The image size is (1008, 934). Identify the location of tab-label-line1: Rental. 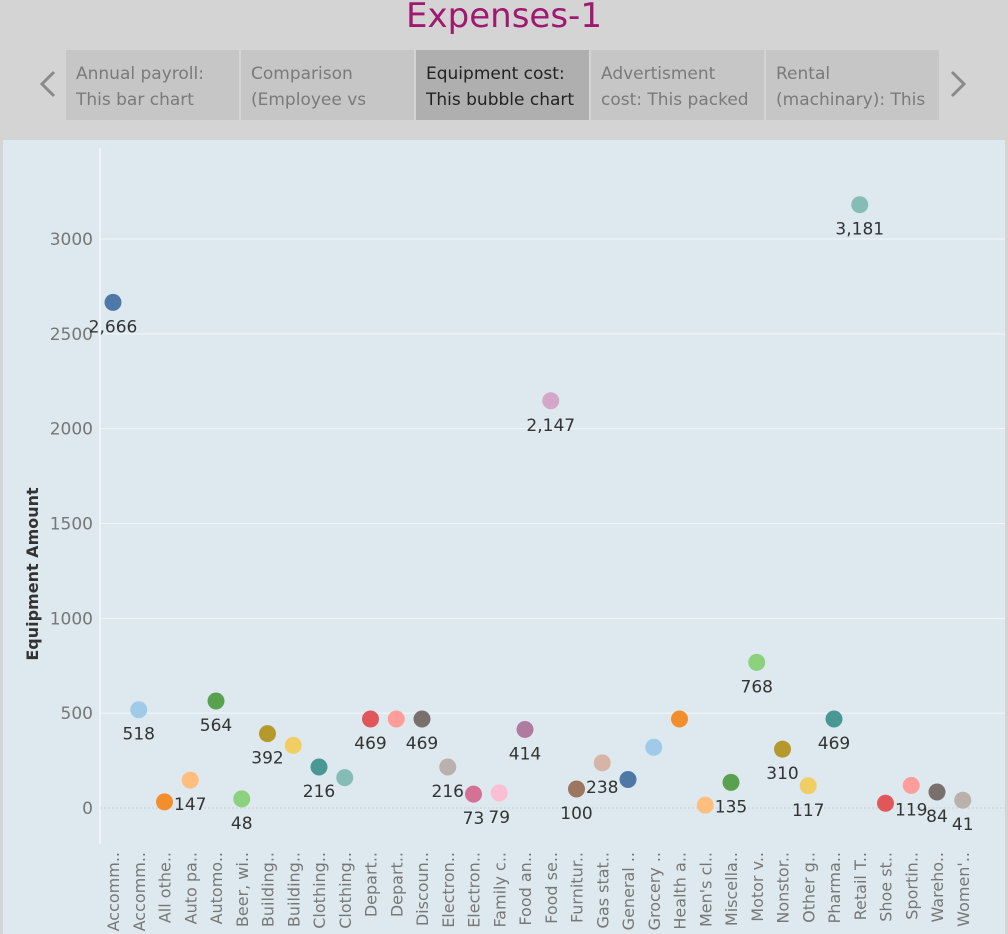
(803, 74).